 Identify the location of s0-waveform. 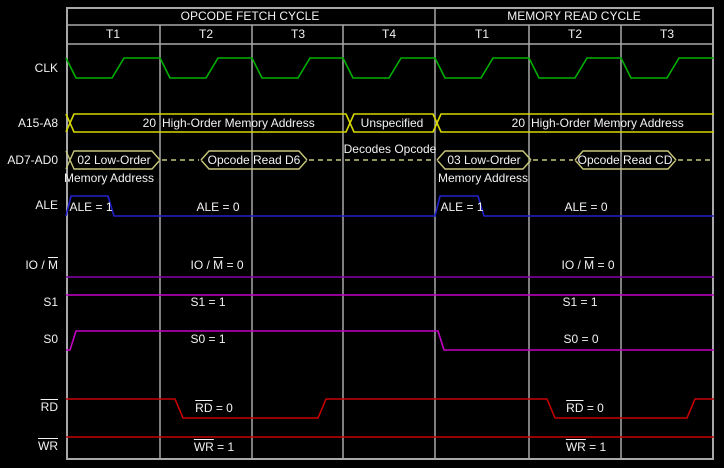
(390, 340).